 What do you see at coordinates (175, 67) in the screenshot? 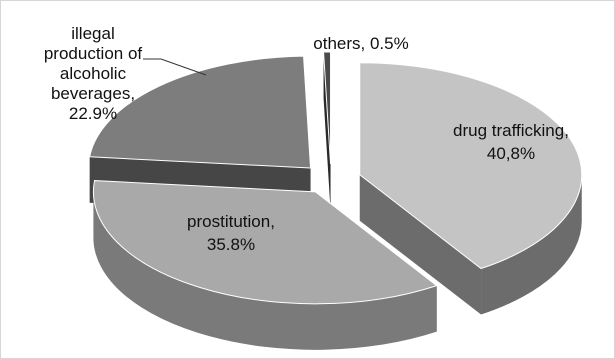
I see `leader-line` at bounding box center [175, 67].